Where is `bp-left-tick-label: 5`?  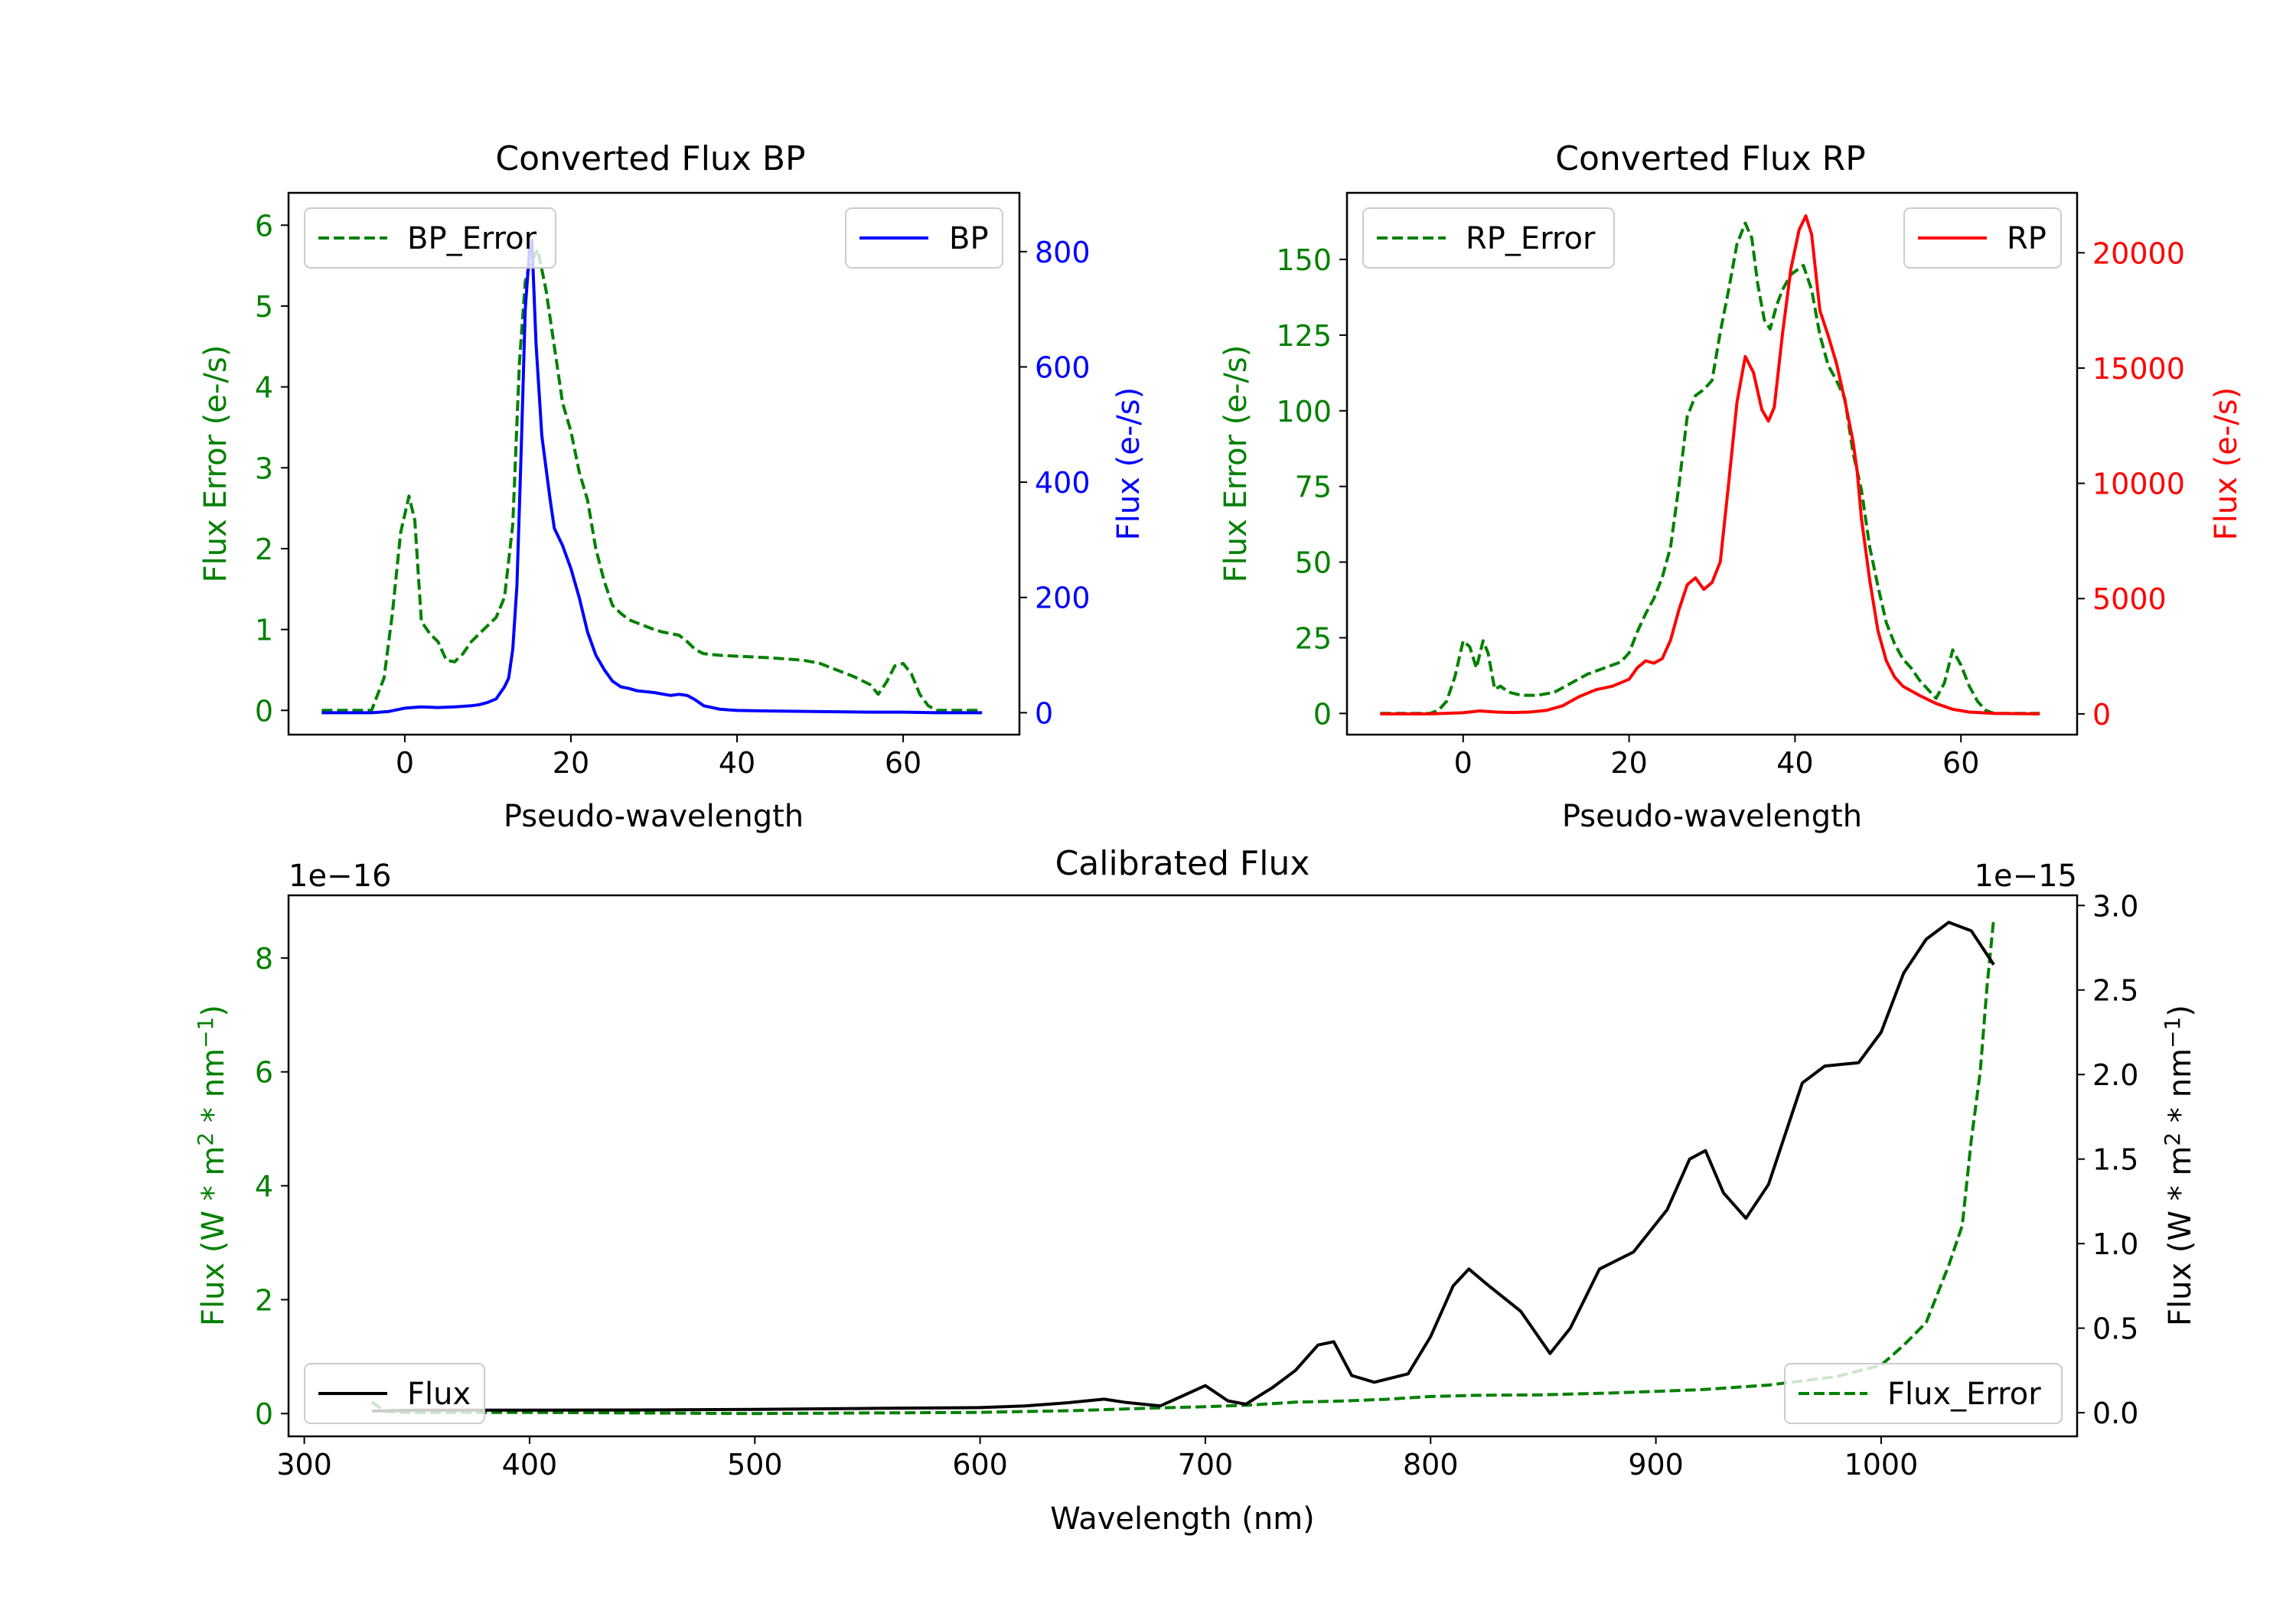 bp-left-tick-label: 5 is located at coordinates (264, 307).